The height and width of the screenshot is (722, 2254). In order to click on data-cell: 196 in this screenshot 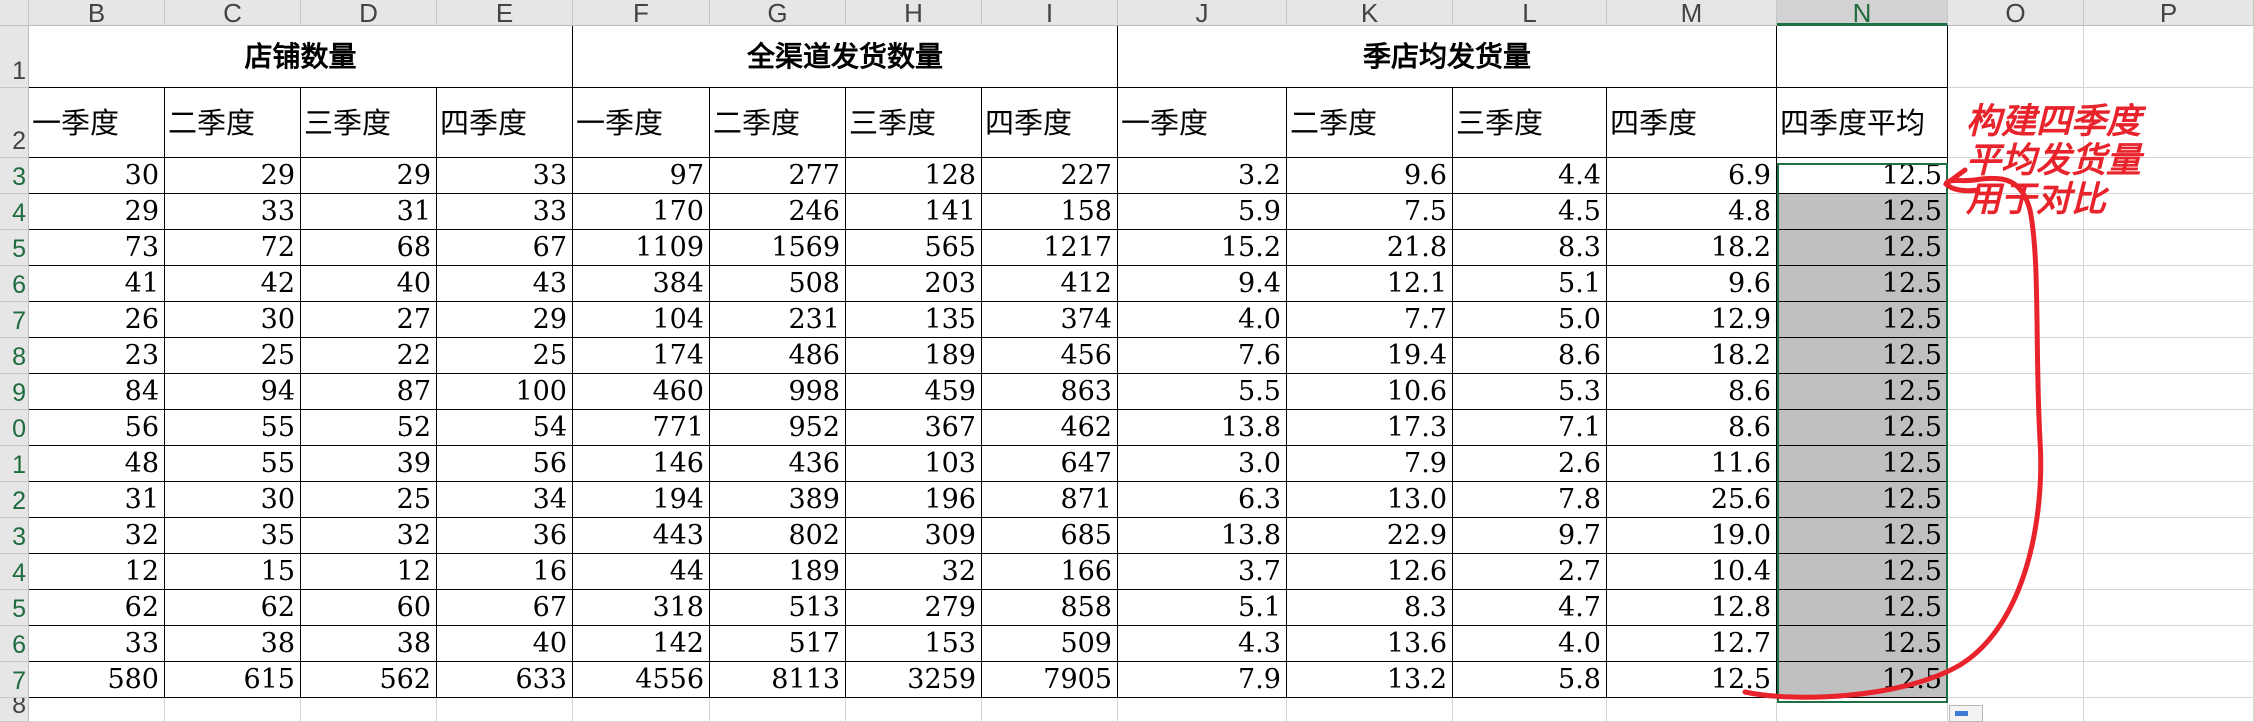, I will do `click(914, 500)`.